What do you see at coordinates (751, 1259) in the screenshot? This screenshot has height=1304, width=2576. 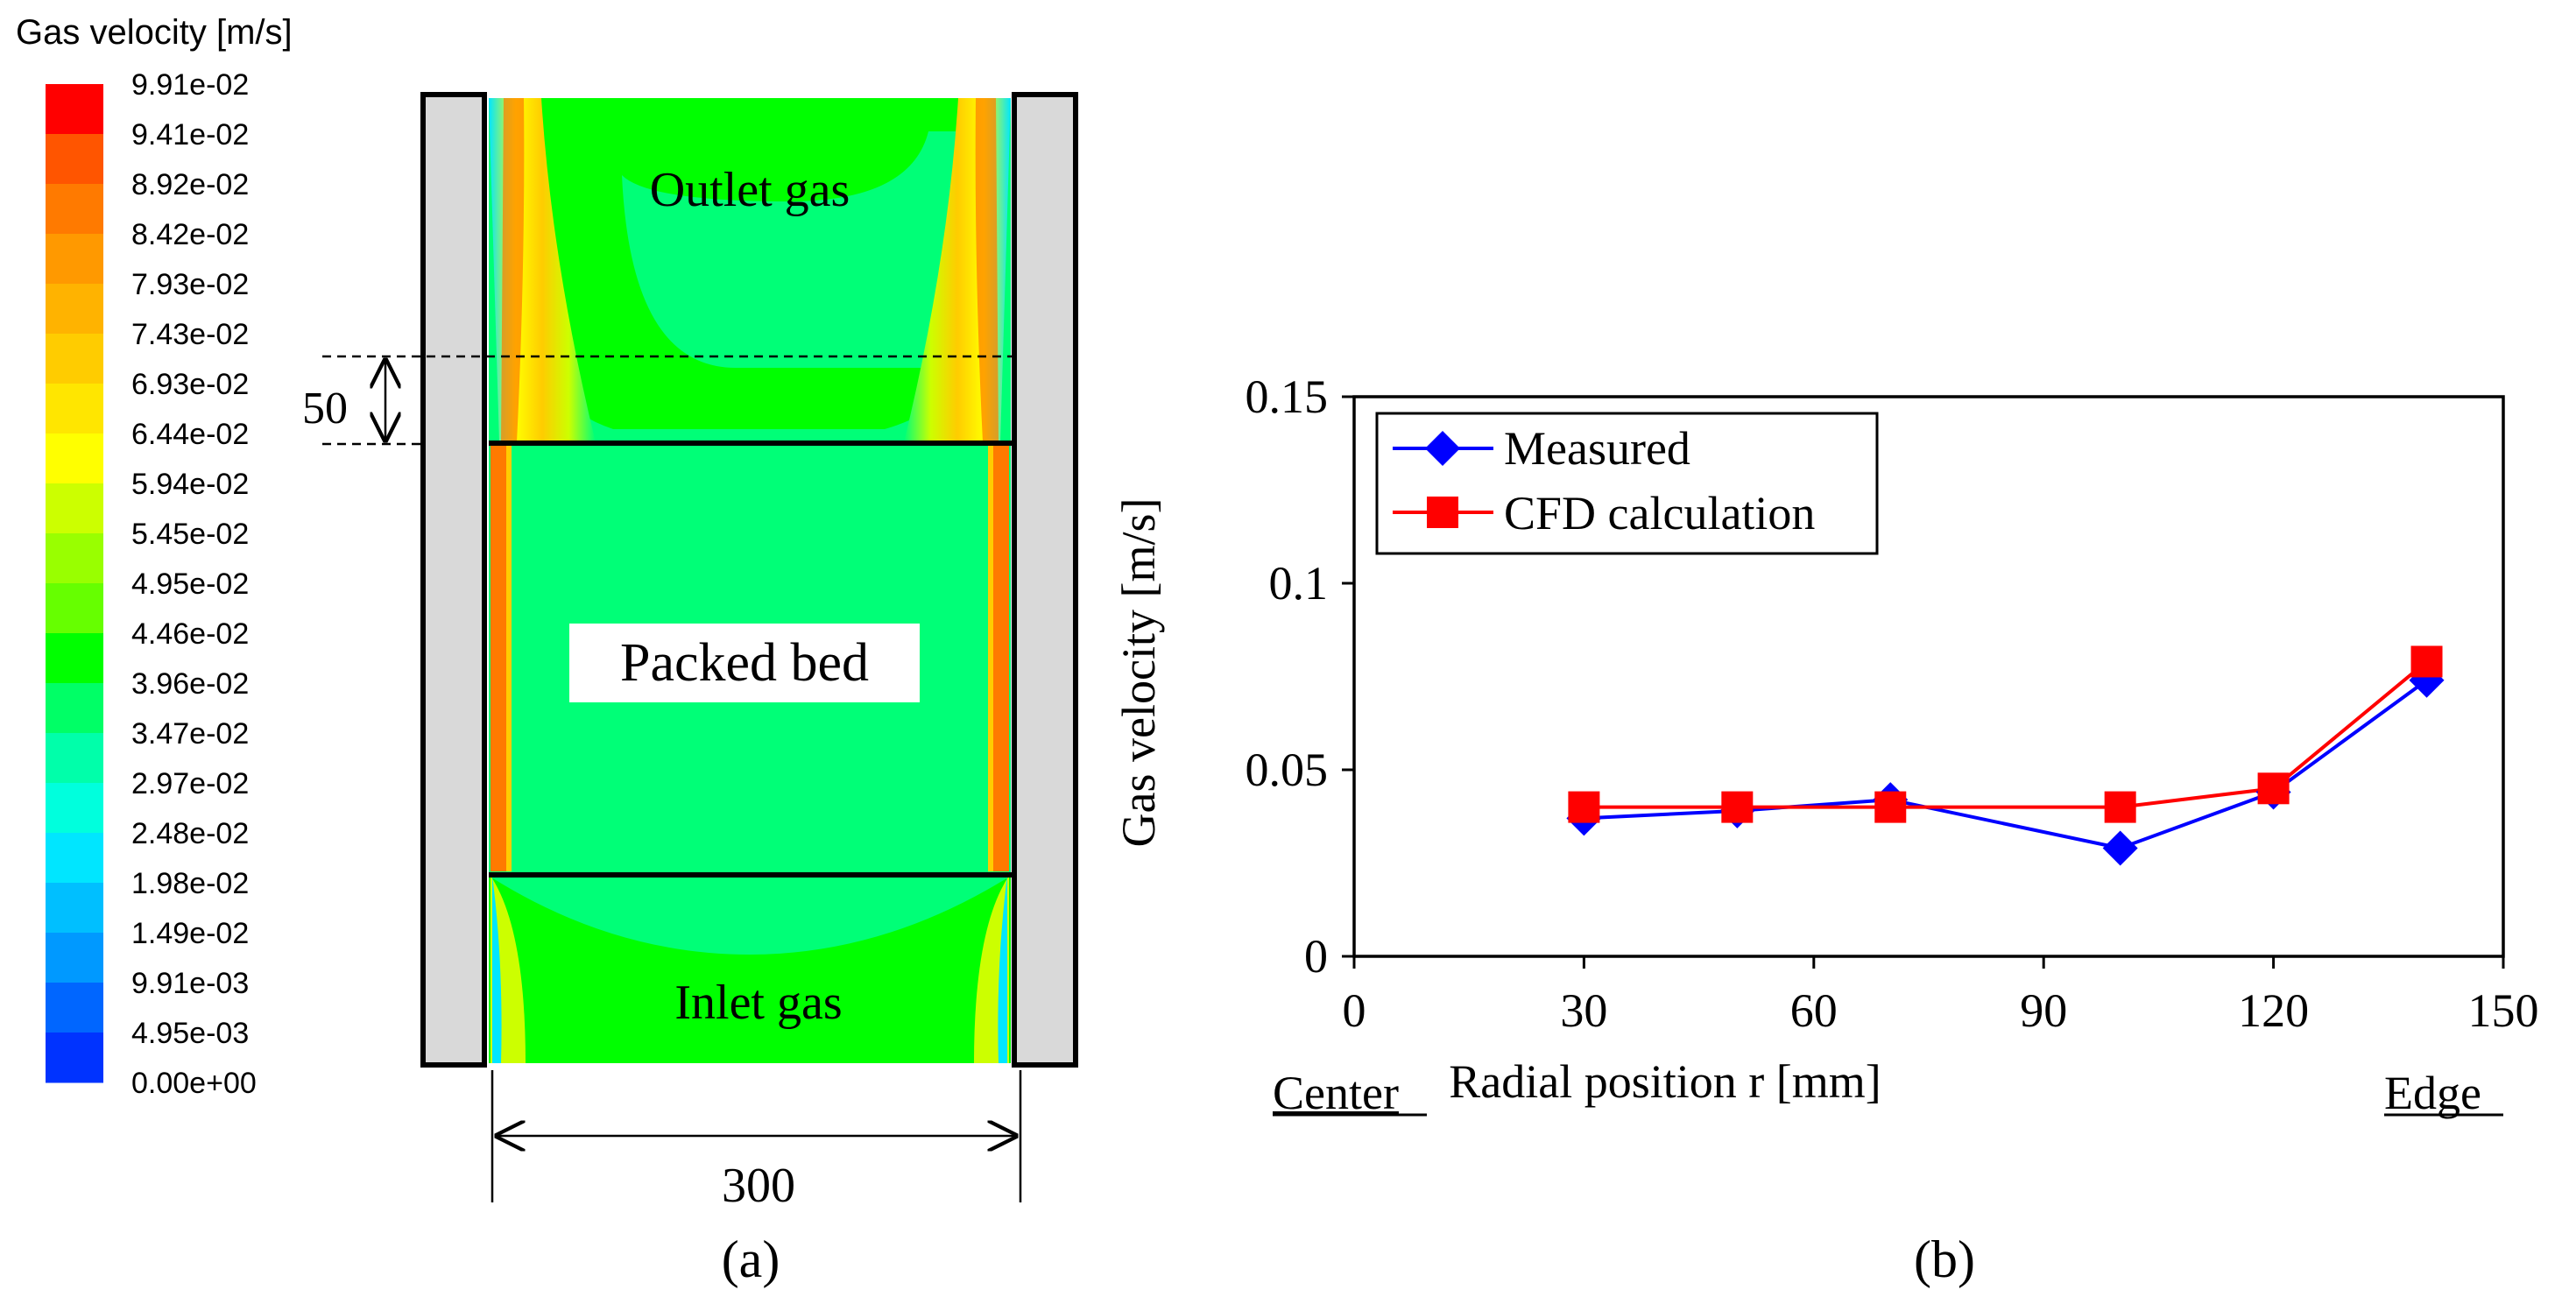 I see `caption-a: (a)` at bounding box center [751, 1259].